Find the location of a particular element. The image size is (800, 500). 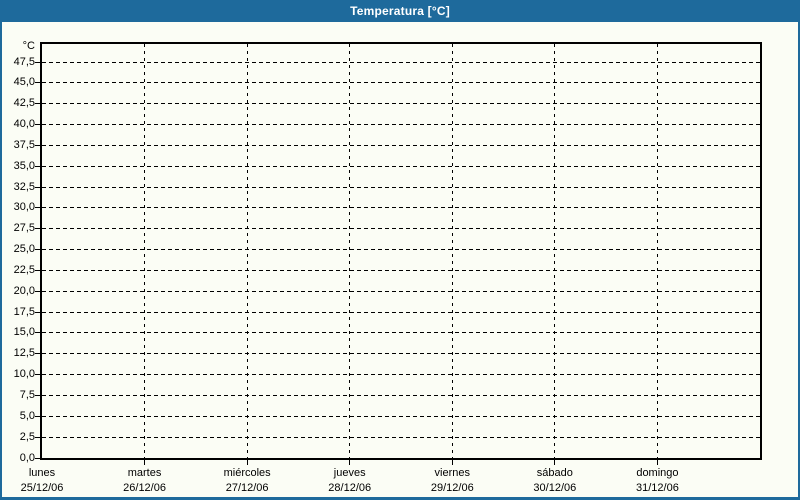

y-tick-label: 45,0 is located at coordinates (24, 82).